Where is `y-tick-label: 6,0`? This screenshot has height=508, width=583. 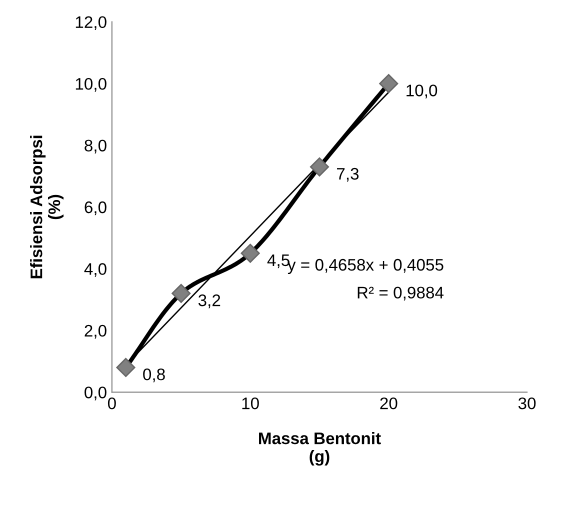
y-tick-label: 6,0 is located at coordinates (95, 208).